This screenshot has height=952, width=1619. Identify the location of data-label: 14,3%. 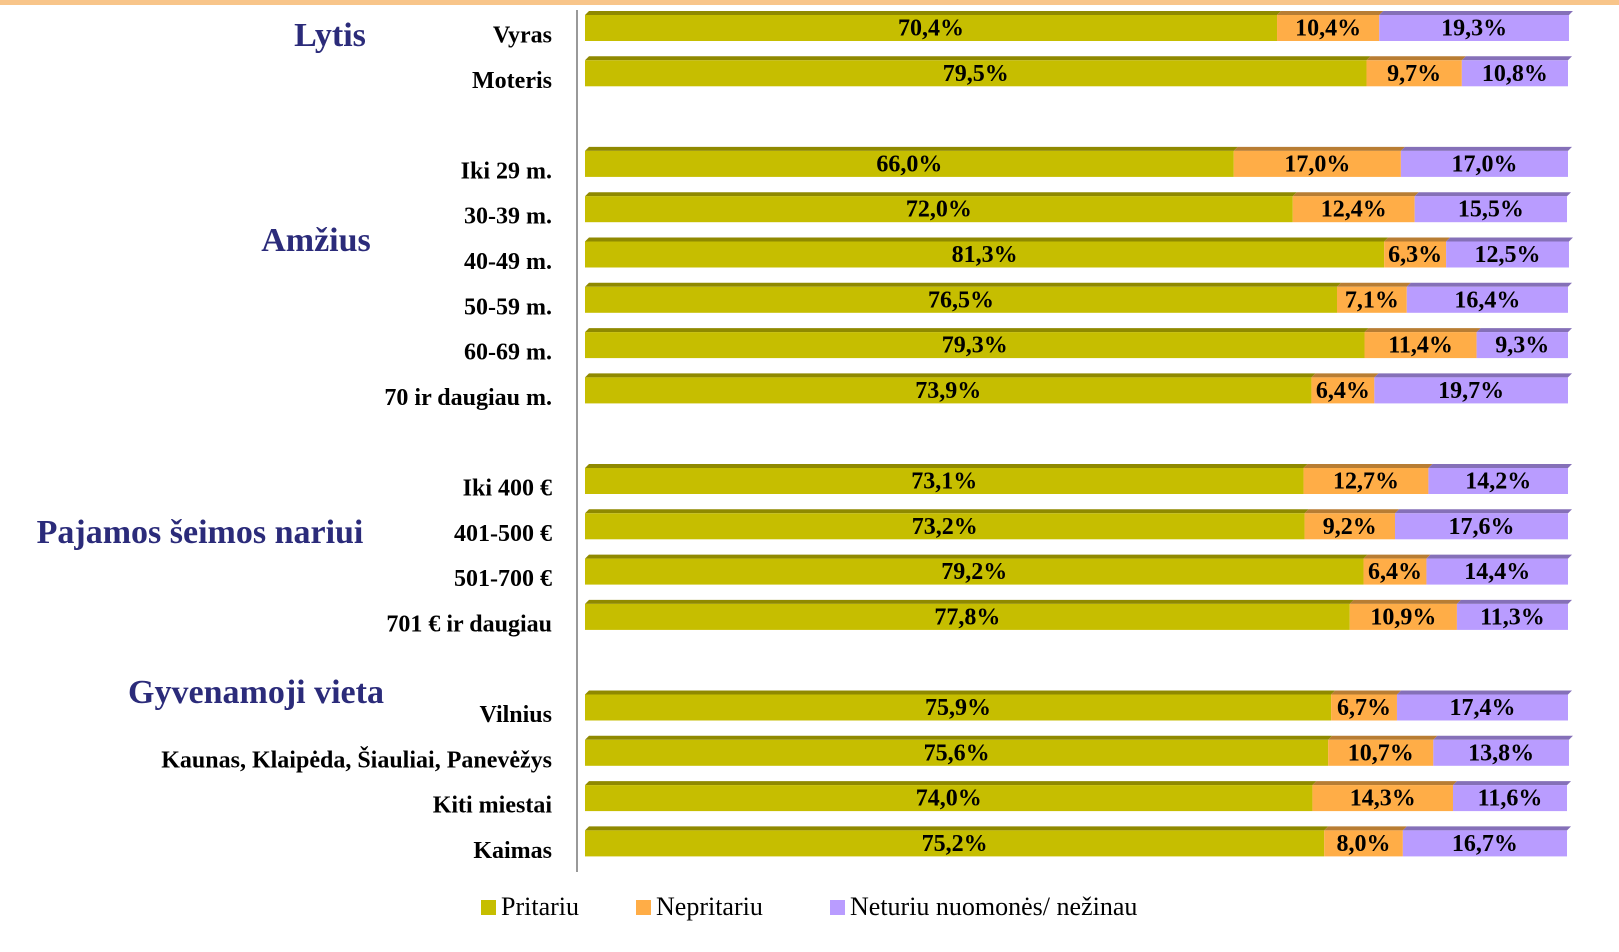
(1383, 799).